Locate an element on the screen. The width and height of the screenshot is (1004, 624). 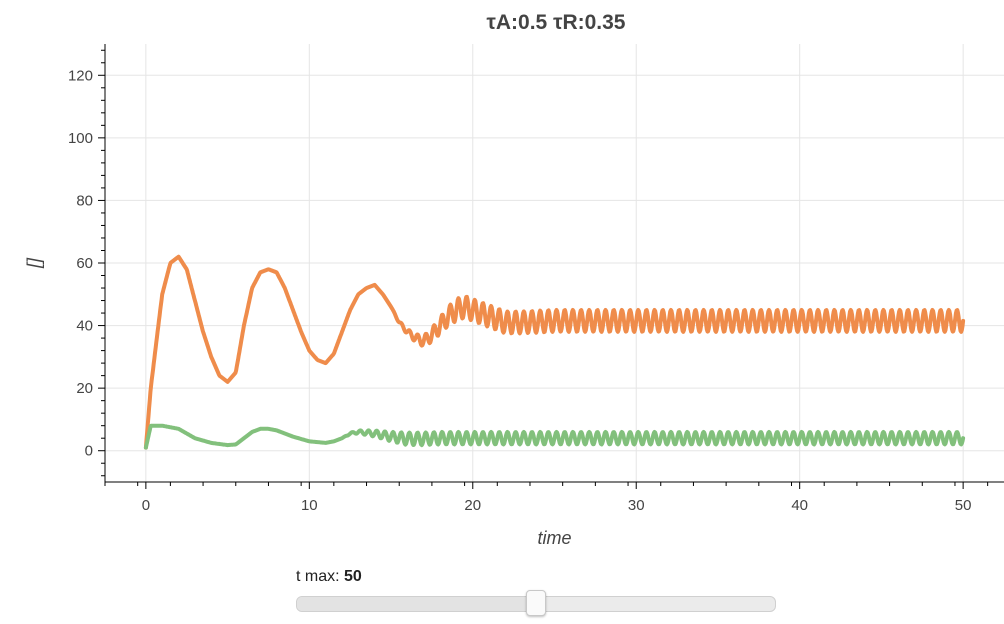
y-tick-label: 80 is located at coordinates (84, 200).